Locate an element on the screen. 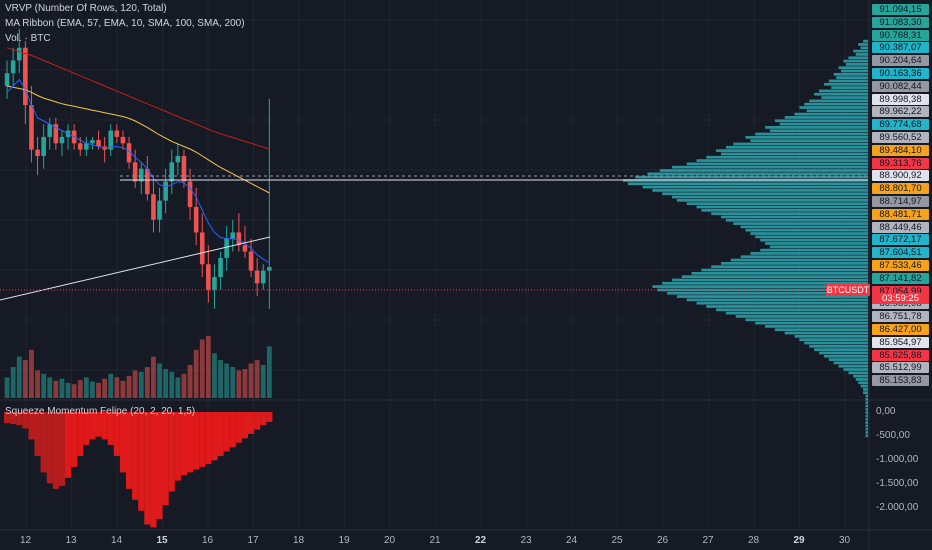 The width and height of the screenshot is (932, 550). price-tag: 91.083,30 is located at coordinates (900, 22).